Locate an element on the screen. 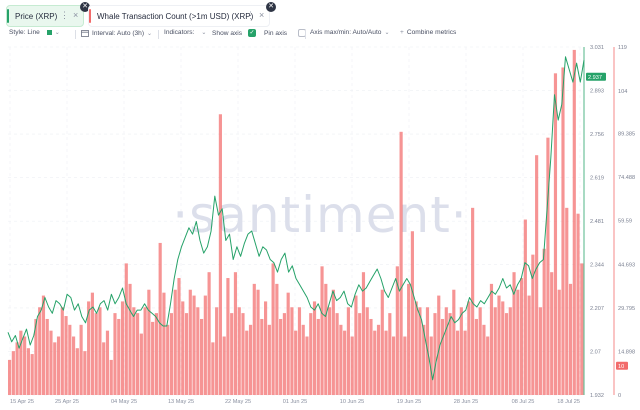 This screenshot has height=410, width=640. metric-tab-price: Price (XRP) ⋮ × ✕ is located at coordinates (48, 14).